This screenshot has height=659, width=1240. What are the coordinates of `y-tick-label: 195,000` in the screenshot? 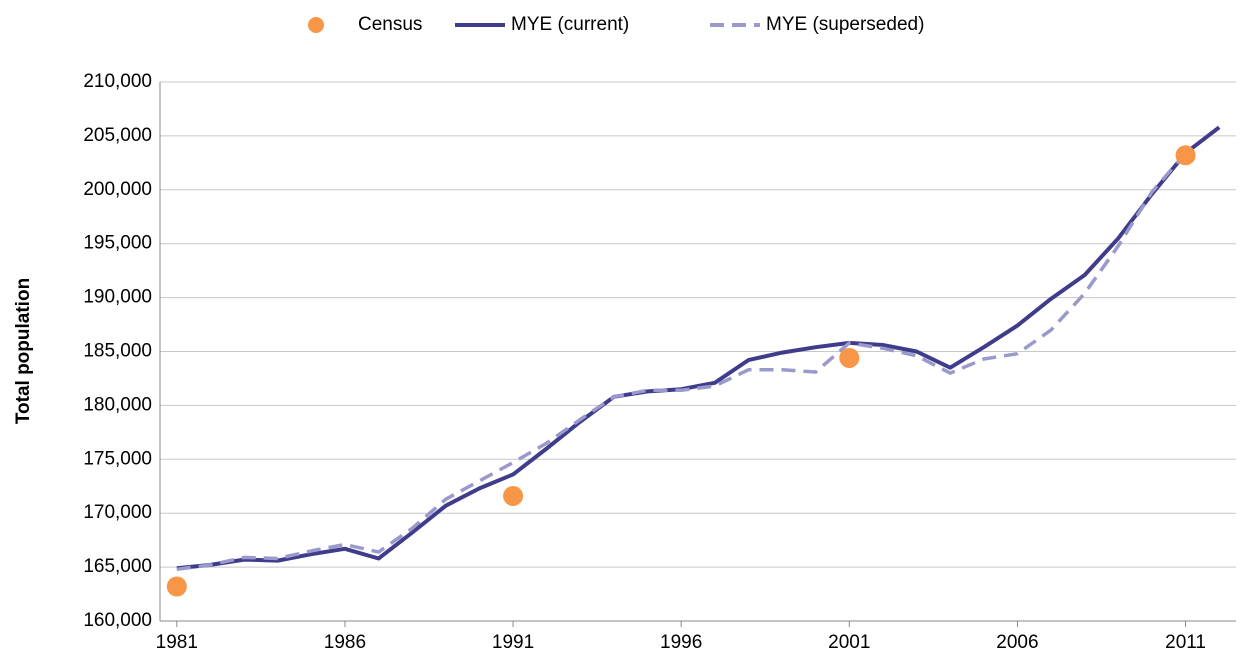 It's located at (117, 243).